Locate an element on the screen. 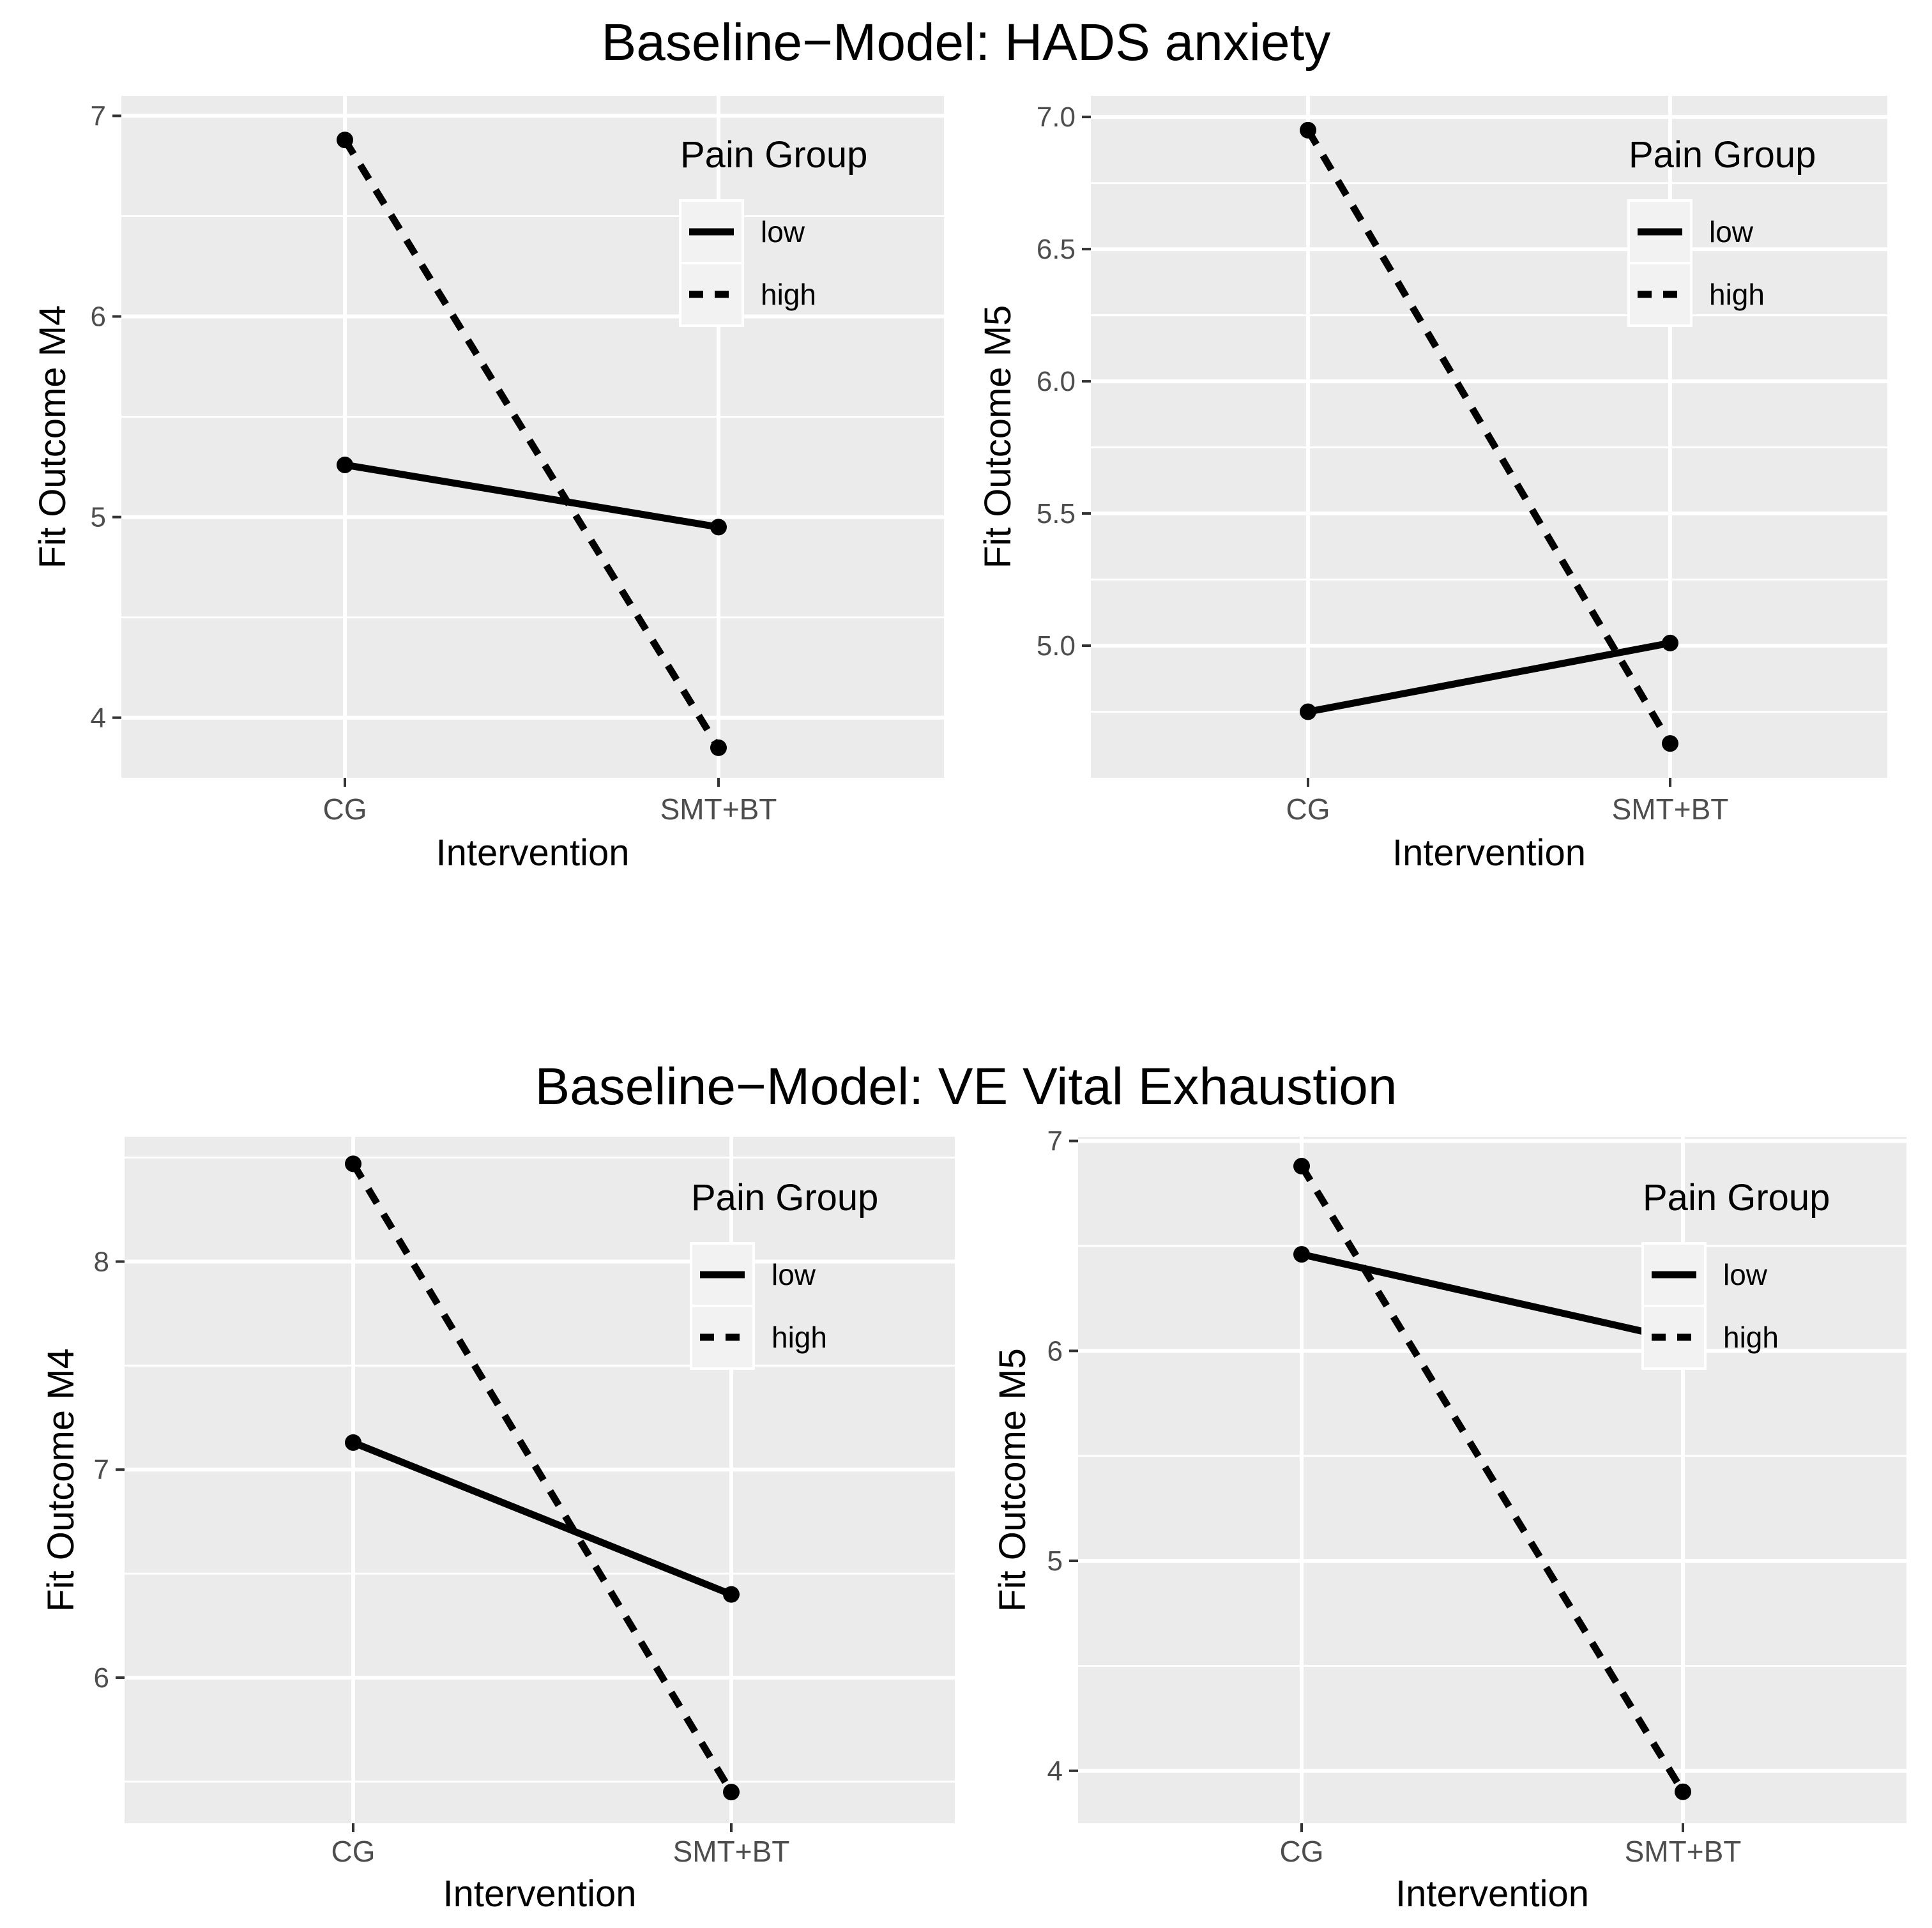 The image size is (1932, 1928). y-tick-label: 6.0 is located at coordinates (1056, 381).